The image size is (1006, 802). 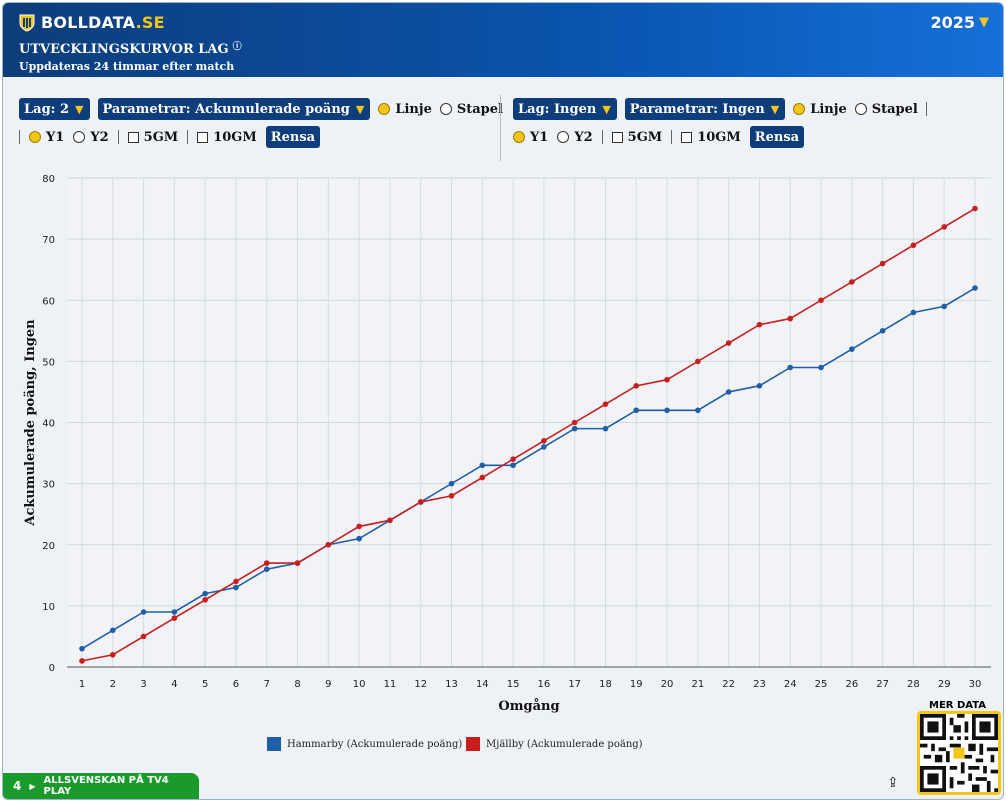 I want to click on team-dropdown-right: Lag: Ingen ▼, so click(x=565, y=109).